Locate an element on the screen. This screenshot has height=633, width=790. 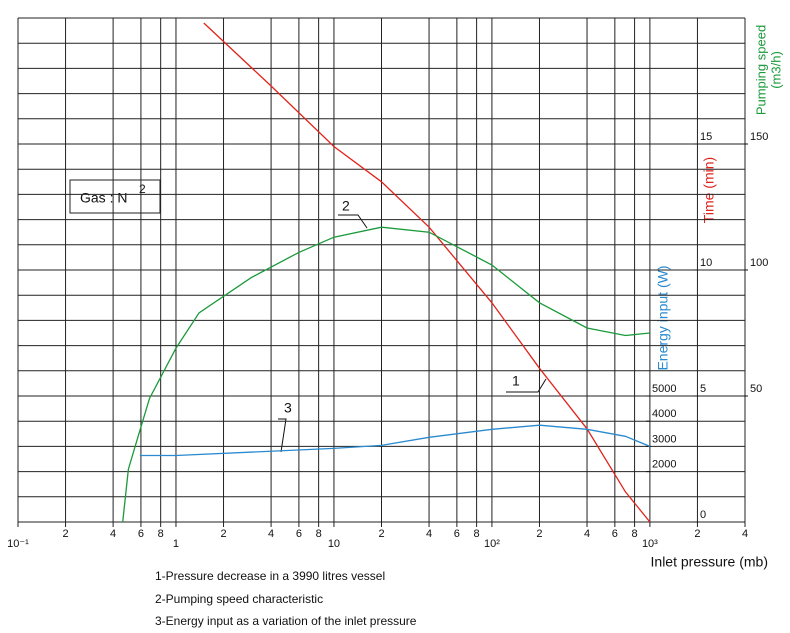
x-tick-label: 10 is located at coordinates (334, 544).